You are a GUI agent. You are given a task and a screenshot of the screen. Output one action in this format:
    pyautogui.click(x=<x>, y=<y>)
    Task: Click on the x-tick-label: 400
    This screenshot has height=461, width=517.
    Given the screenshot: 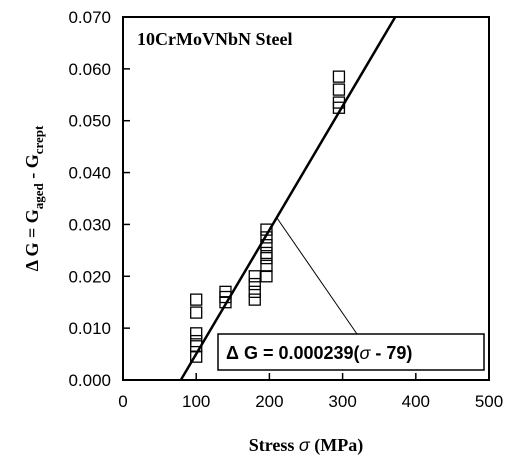 What is the action you would take?
    pyautogui.click(x=416, y=401)
    